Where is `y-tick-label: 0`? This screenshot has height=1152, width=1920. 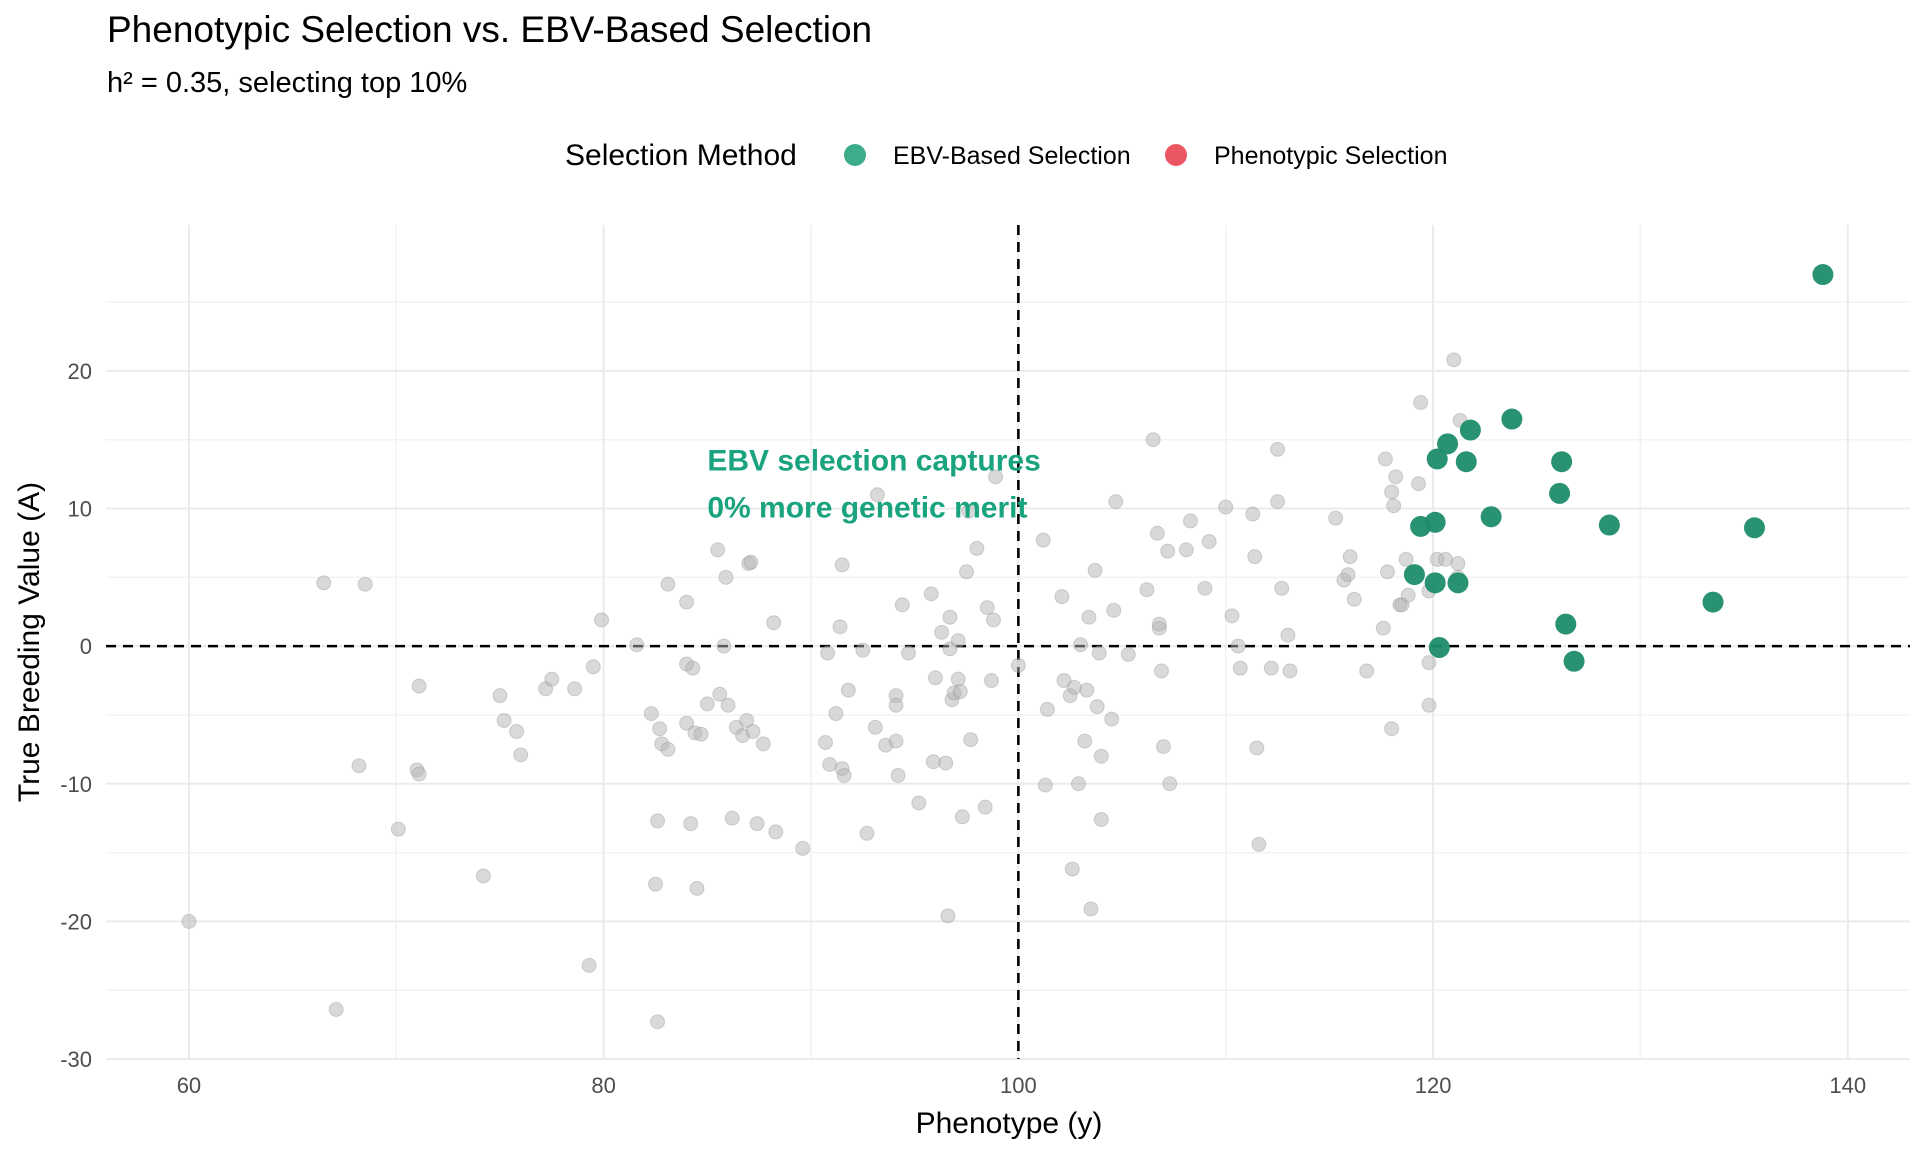
y-tick-label: 0 is located at coordinates (86, 646).